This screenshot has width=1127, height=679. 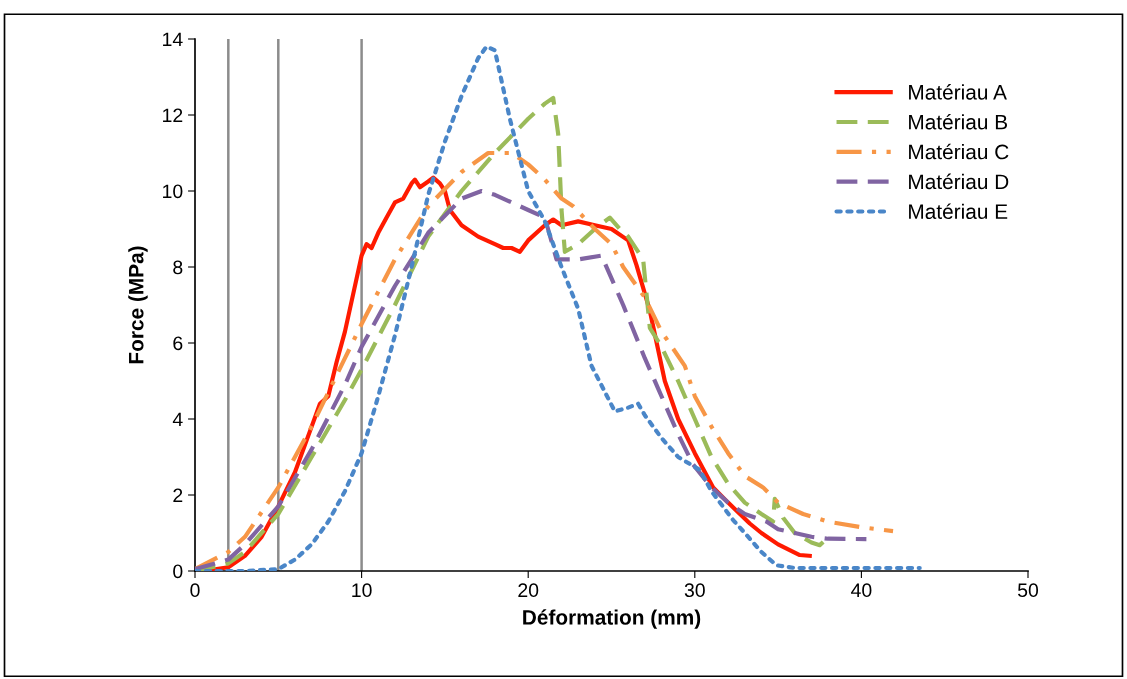 I want to click on legend-label: Matériau D, so click(x=959, y=181).